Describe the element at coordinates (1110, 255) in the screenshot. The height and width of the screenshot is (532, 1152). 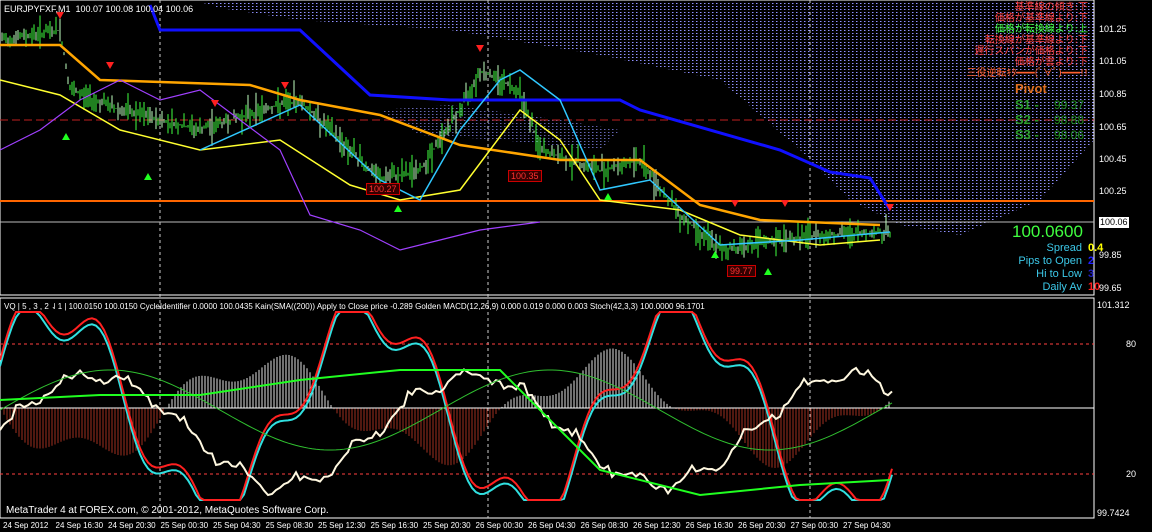
I see `price-tick: 99.85` at that location.